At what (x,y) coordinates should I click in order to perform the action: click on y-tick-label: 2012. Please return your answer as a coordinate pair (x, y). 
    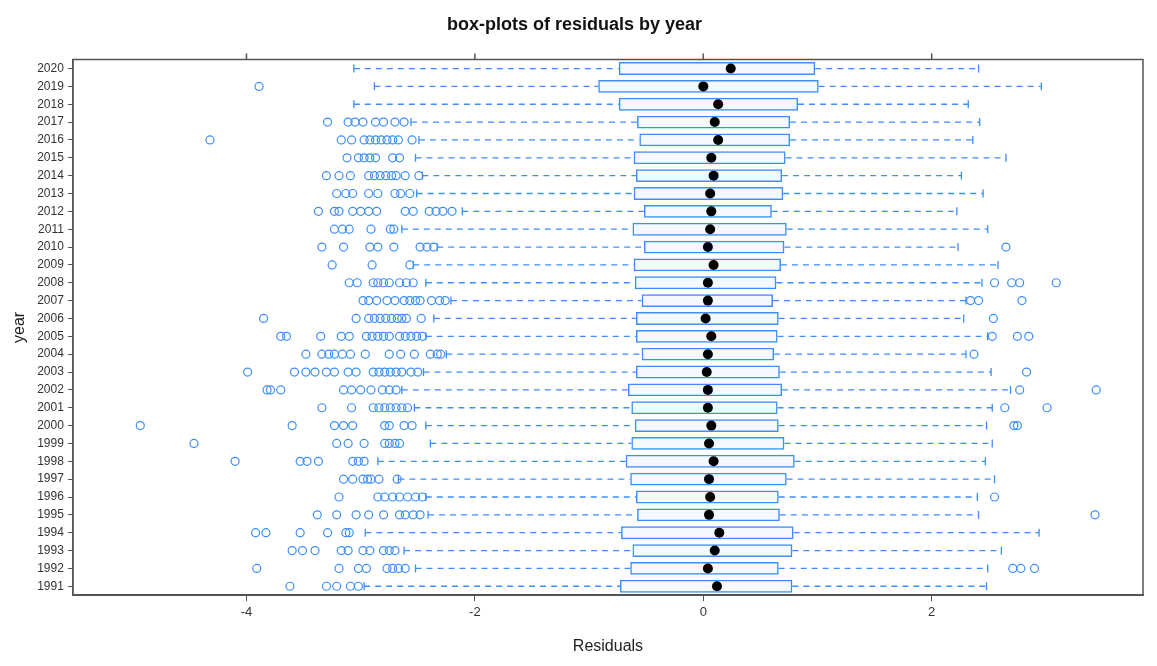
    Looking at the image, I should click on (51, 210).